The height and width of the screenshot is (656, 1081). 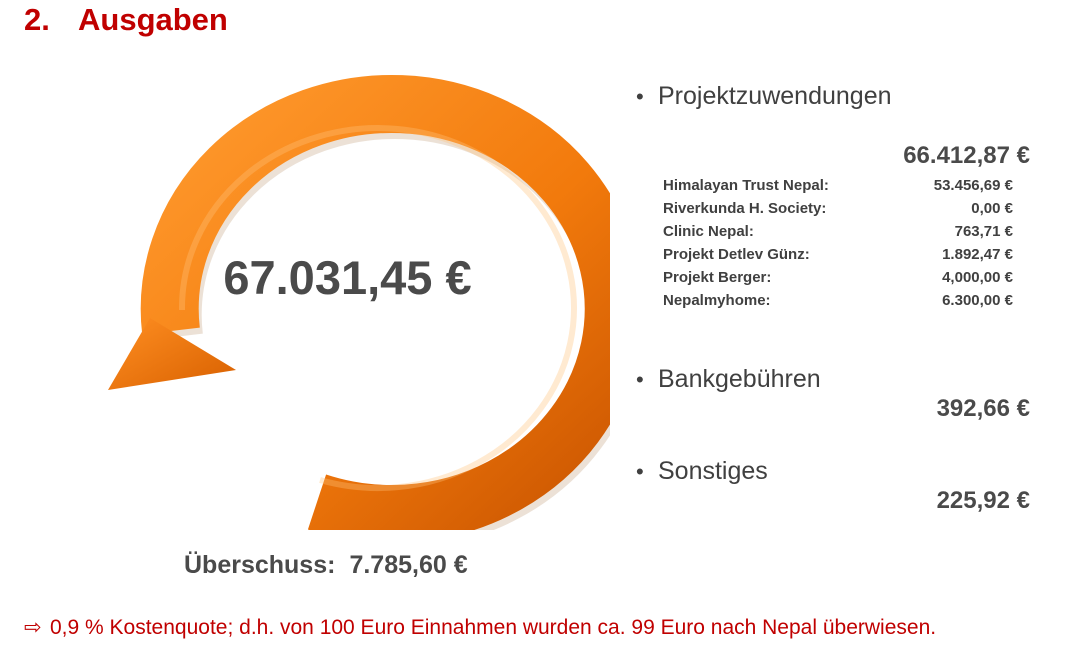 What do you see at coordinates (33, 627) in the screenshot?
I see `arrow-right-icon: ⇨` at bounding box center [33, 627].